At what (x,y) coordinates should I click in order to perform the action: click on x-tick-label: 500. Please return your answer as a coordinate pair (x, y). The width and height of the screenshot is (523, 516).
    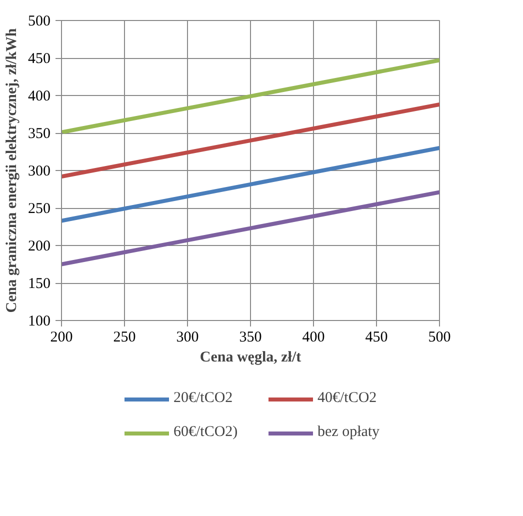
    Looking at the image, I should click on (439, 338).